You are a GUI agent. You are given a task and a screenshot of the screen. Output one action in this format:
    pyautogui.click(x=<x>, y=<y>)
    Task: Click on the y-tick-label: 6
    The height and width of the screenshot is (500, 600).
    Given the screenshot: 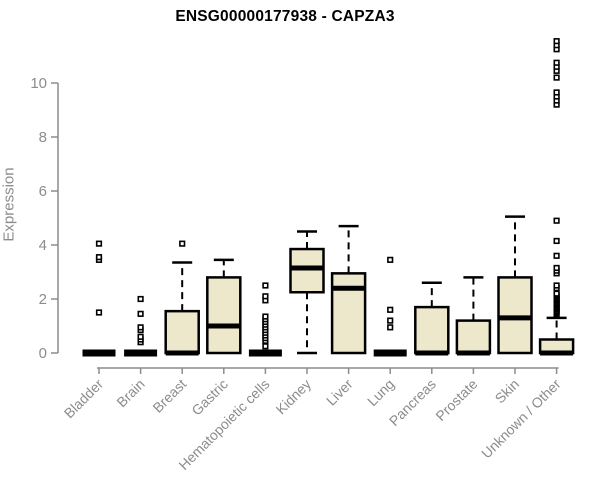 What is the action you would take?
    pyautogui.click(x=43, y=191)
    